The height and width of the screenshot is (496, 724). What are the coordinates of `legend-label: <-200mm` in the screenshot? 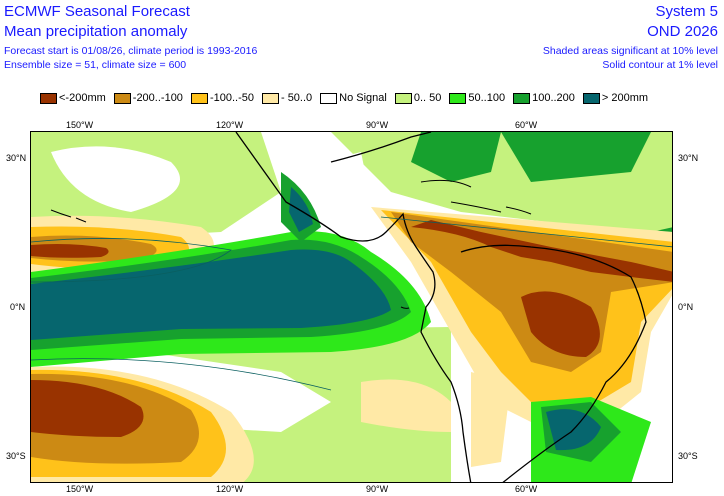 It's located at (82, 98).